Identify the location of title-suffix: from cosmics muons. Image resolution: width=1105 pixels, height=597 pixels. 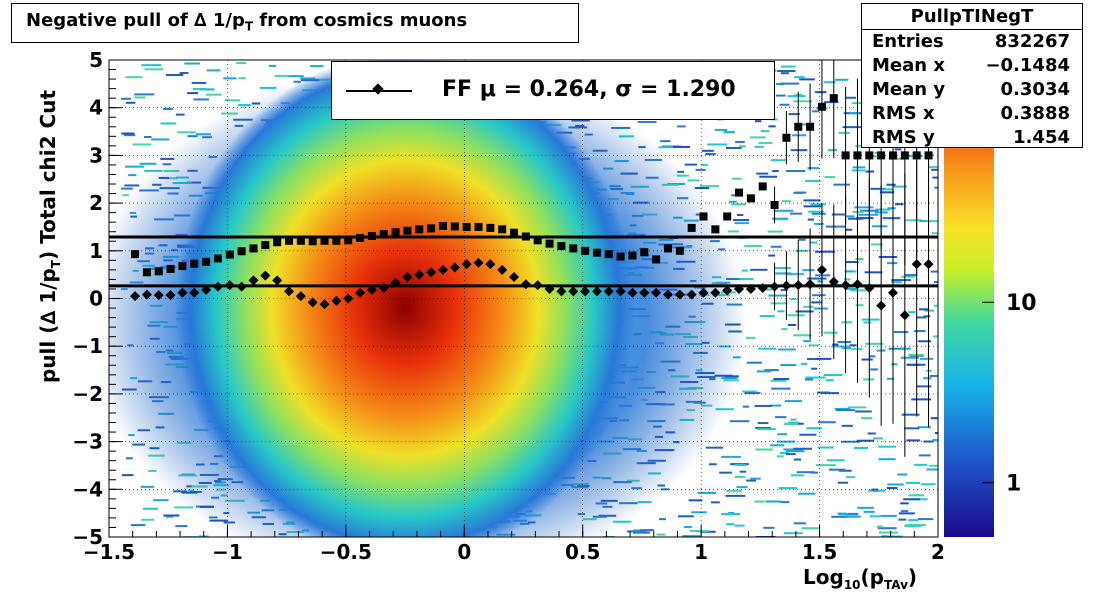
(360, 20).